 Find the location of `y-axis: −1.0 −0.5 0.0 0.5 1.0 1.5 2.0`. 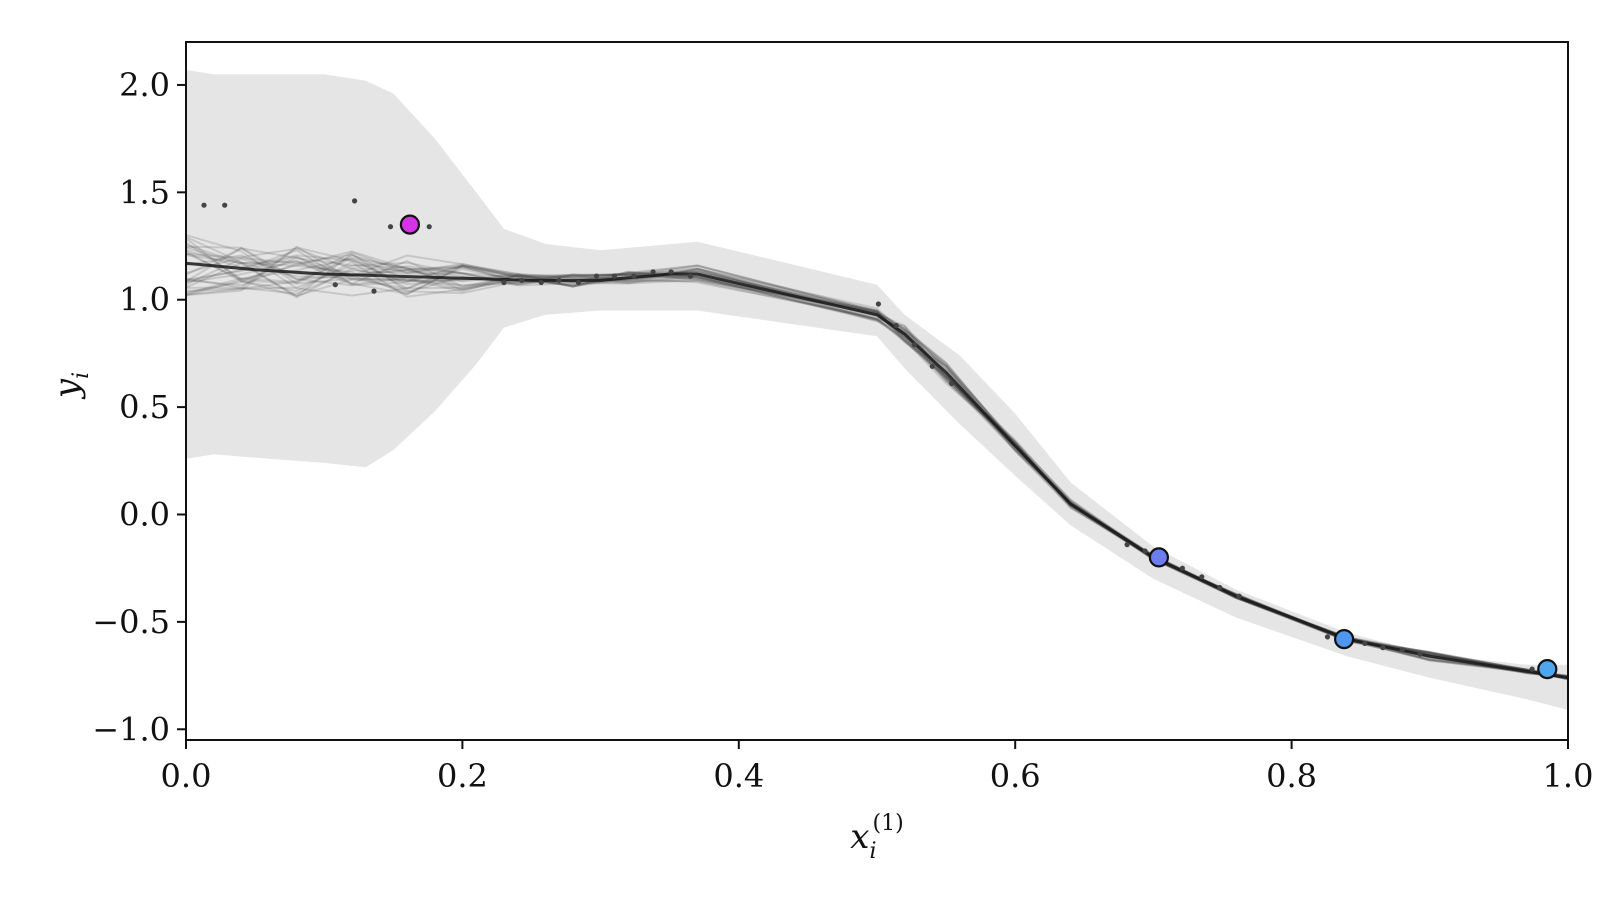

y-axis: −1.0 −0.5 0.0 0.5 1.0 1.5 2.0 is located at coordinates (139, 407).